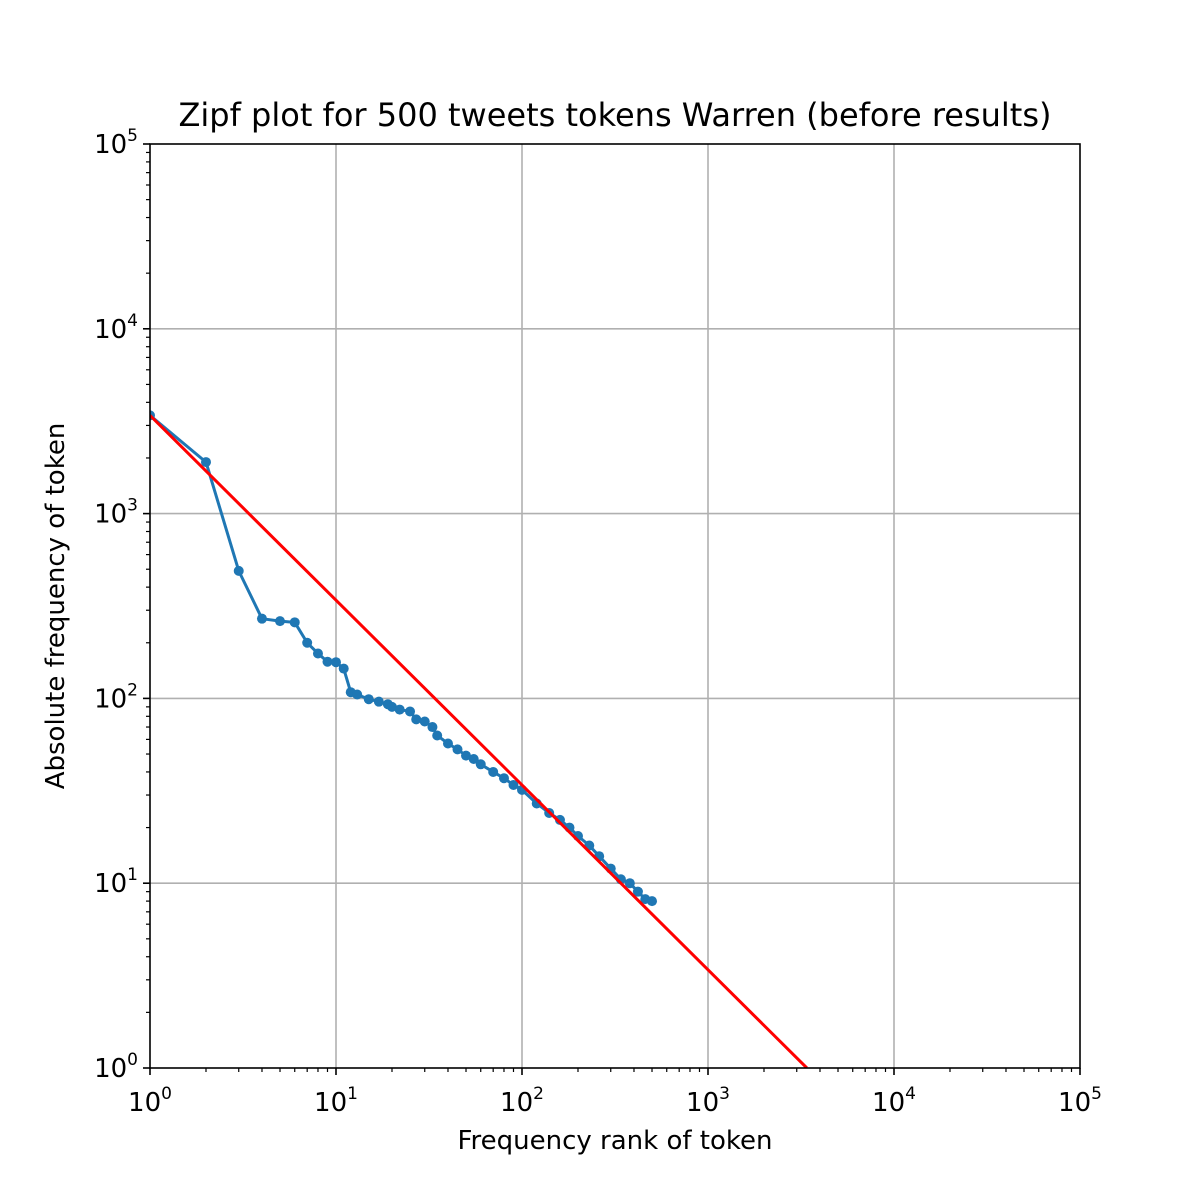 Image resolution: width=1200 pixels, height=1200 pixels. I want to click on y-tick-exponent: 2, so click(132, 690).